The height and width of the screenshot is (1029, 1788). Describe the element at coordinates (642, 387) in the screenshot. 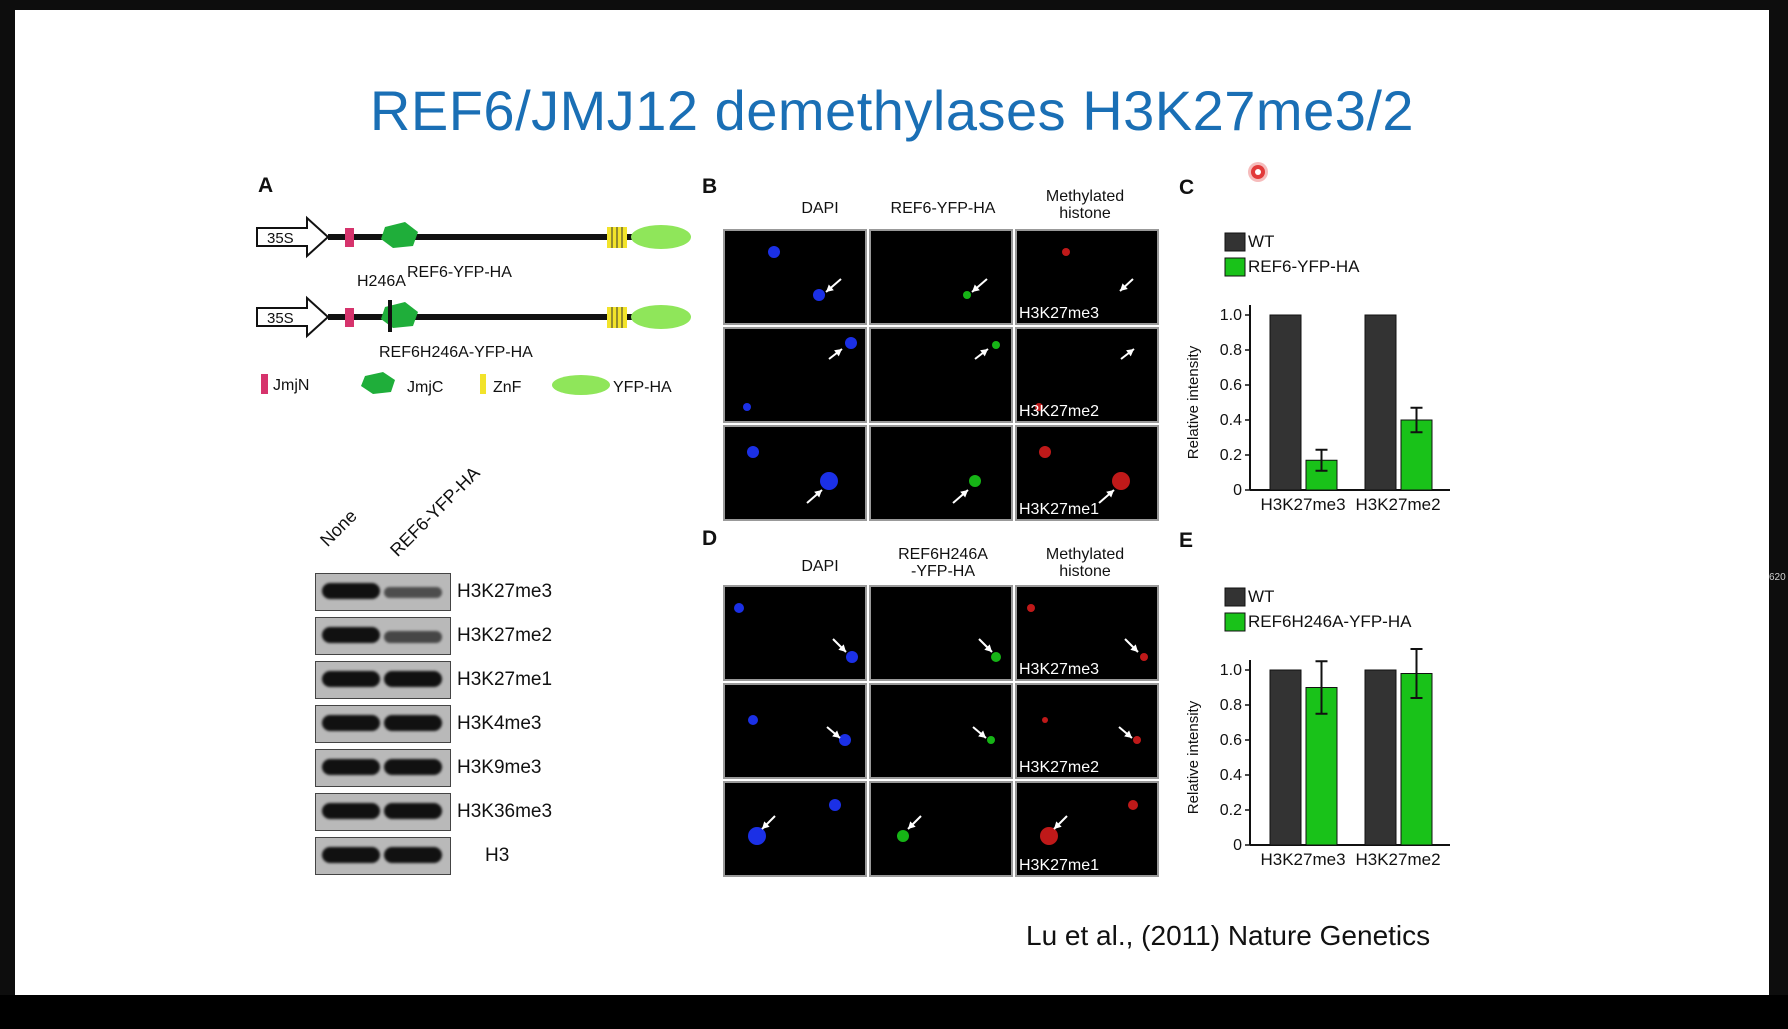

I see `legend-yfp: YFP-HA` at that location.